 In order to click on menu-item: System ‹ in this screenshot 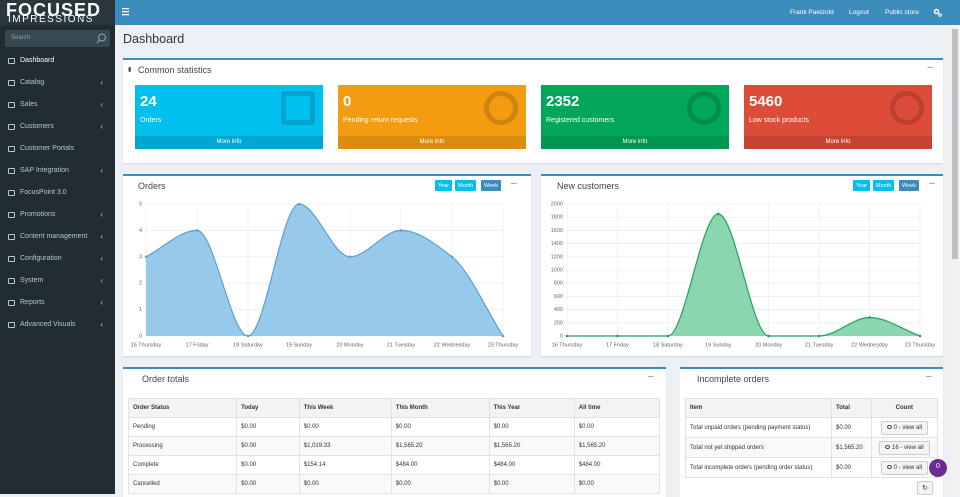, I will do `click(57, 281)`.